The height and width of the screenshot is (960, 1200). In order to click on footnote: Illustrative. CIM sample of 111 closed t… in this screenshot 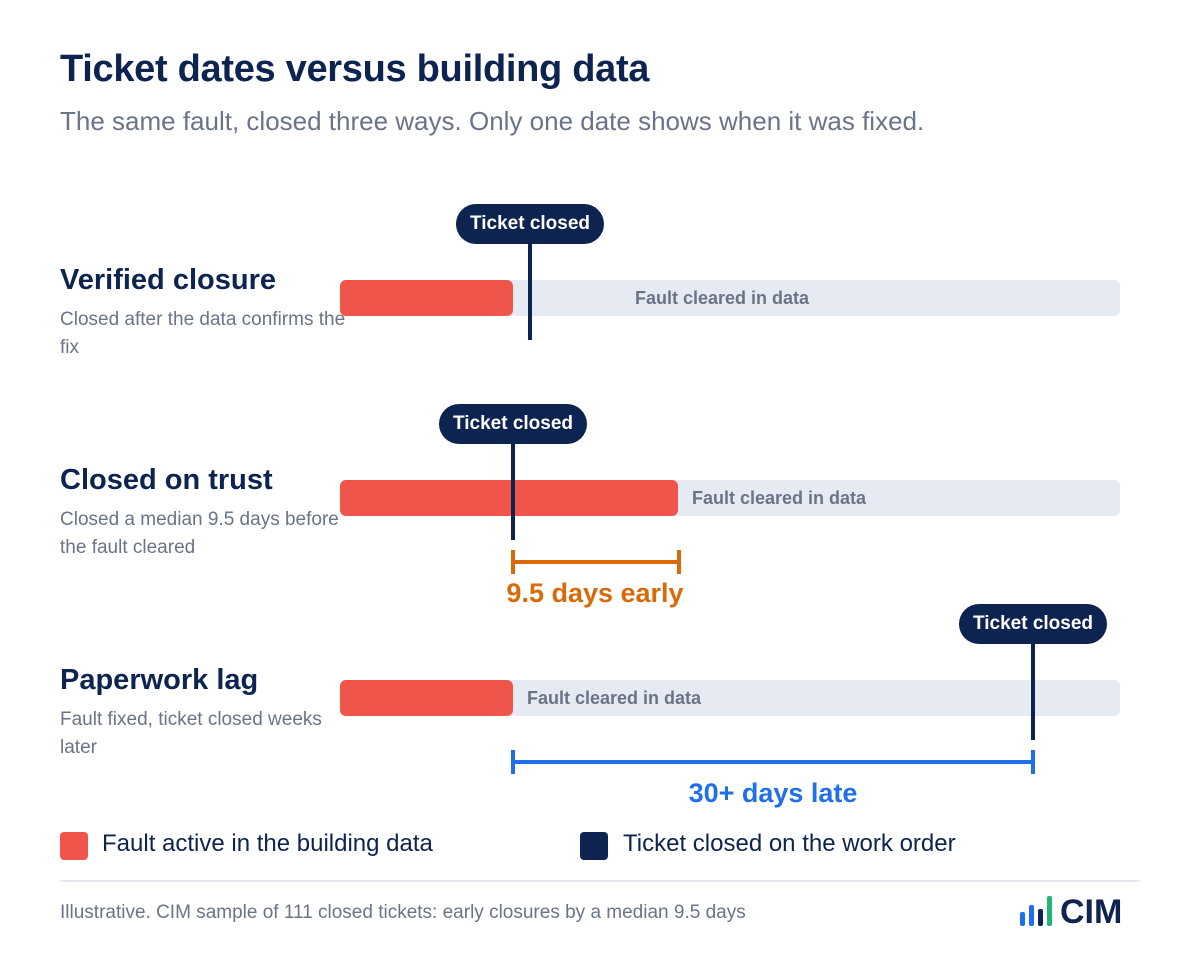, I will do `click(403, 912)`.